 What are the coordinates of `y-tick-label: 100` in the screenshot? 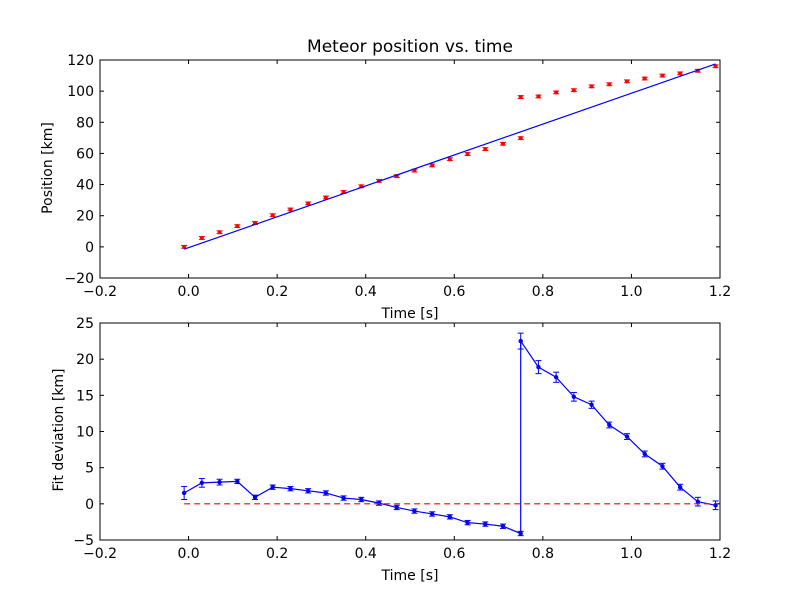 It's located at (80, 92).